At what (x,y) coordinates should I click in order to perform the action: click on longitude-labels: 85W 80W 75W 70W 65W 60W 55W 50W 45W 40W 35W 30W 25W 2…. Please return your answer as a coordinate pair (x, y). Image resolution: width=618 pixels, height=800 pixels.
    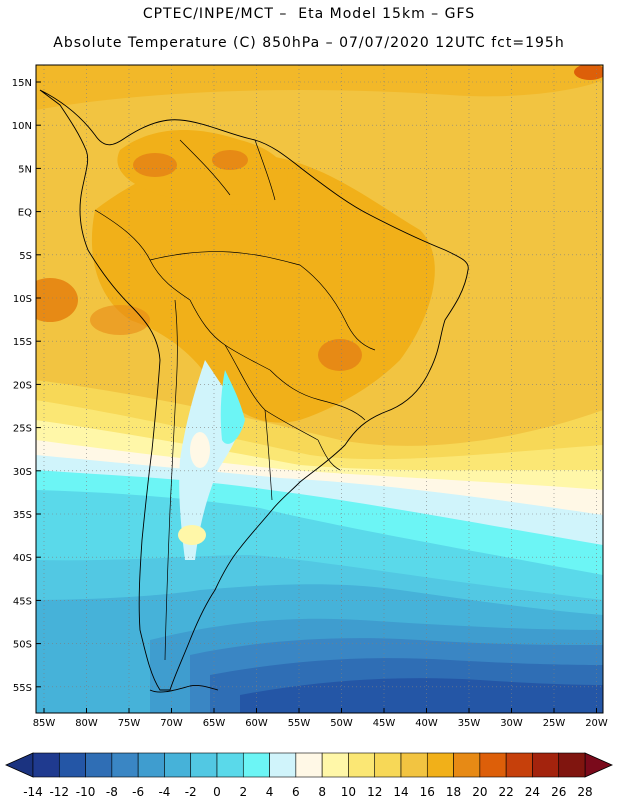
    Looking at the image, I should click on (320, 718).